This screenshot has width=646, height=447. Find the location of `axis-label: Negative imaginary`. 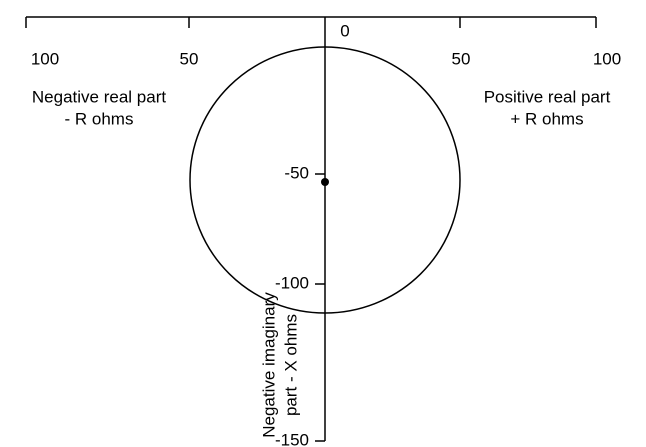

axis-label: Negative imaginary is located at coordinates (268, 365).